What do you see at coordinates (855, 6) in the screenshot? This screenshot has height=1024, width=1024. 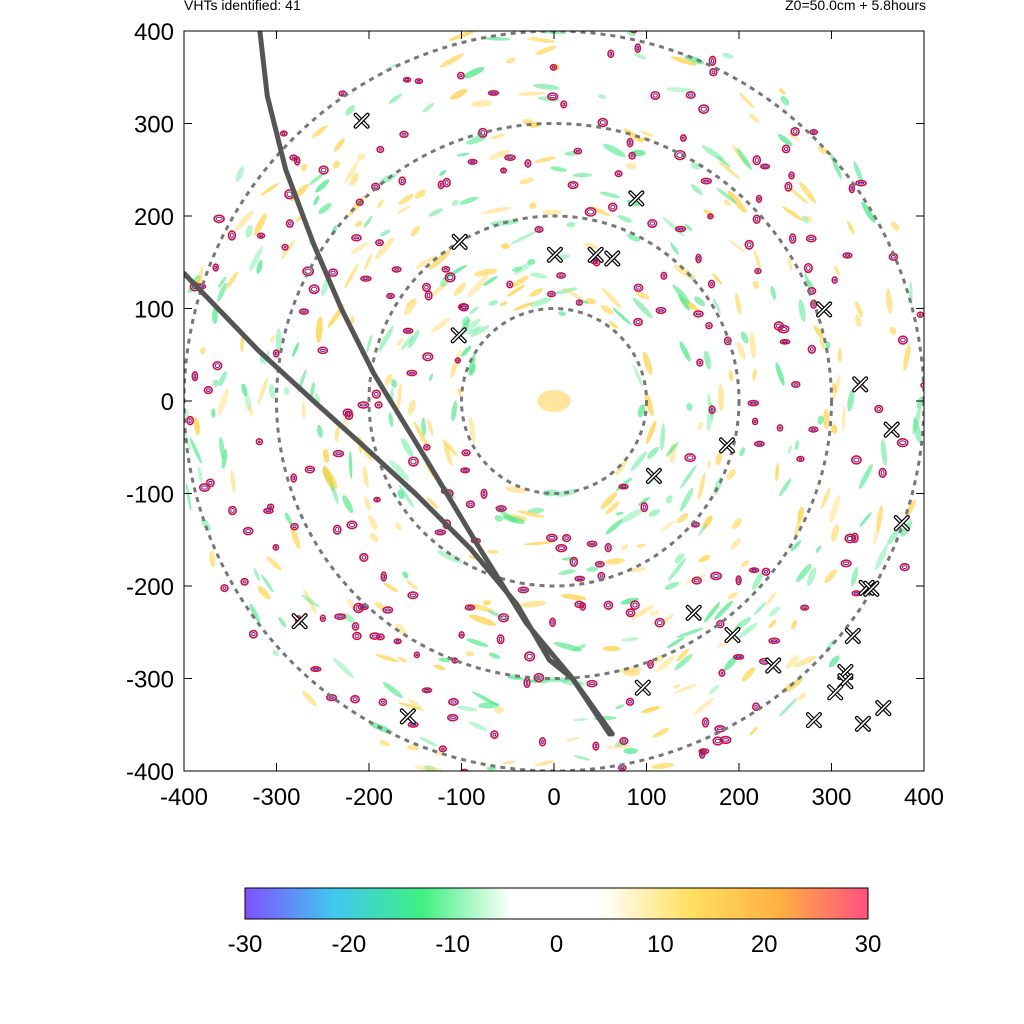 I see `time-level-label: Z0=50.0cm + 5.8hours` at bounding box center [855, 6].